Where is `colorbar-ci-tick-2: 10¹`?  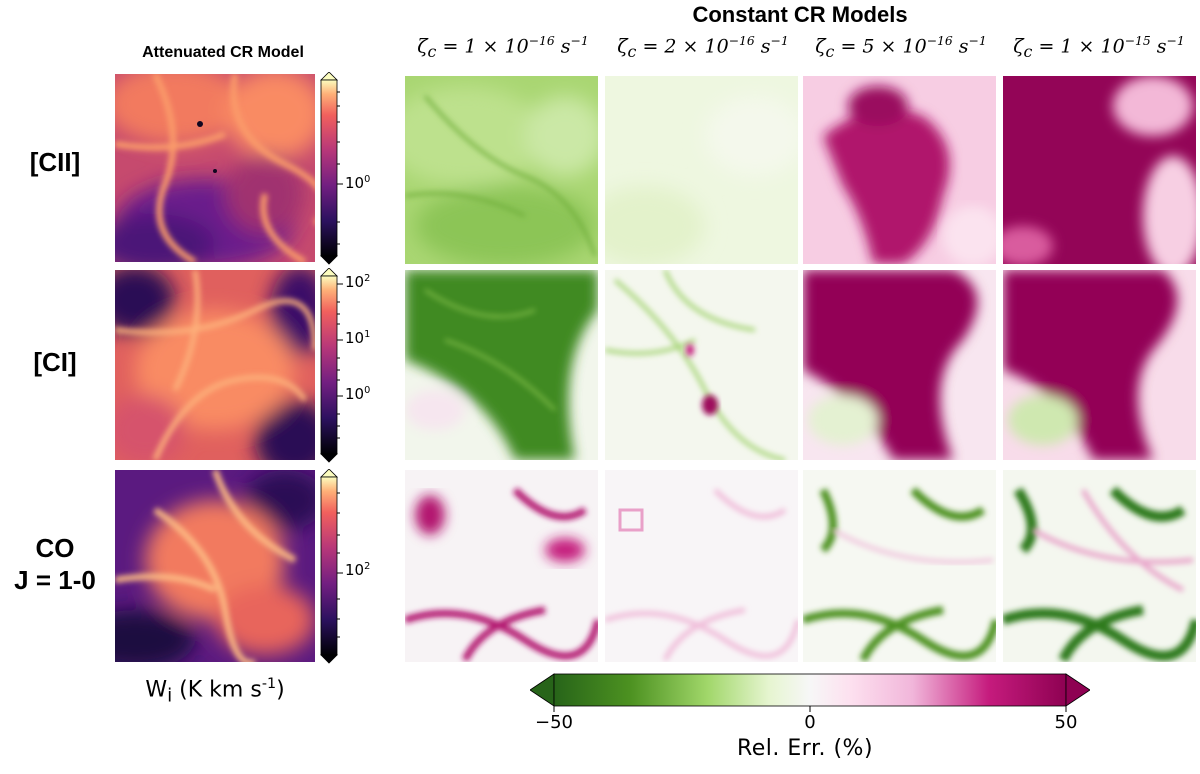
colorbar-ci-tick-2: 10¹ is located at coordinates (358, 338).